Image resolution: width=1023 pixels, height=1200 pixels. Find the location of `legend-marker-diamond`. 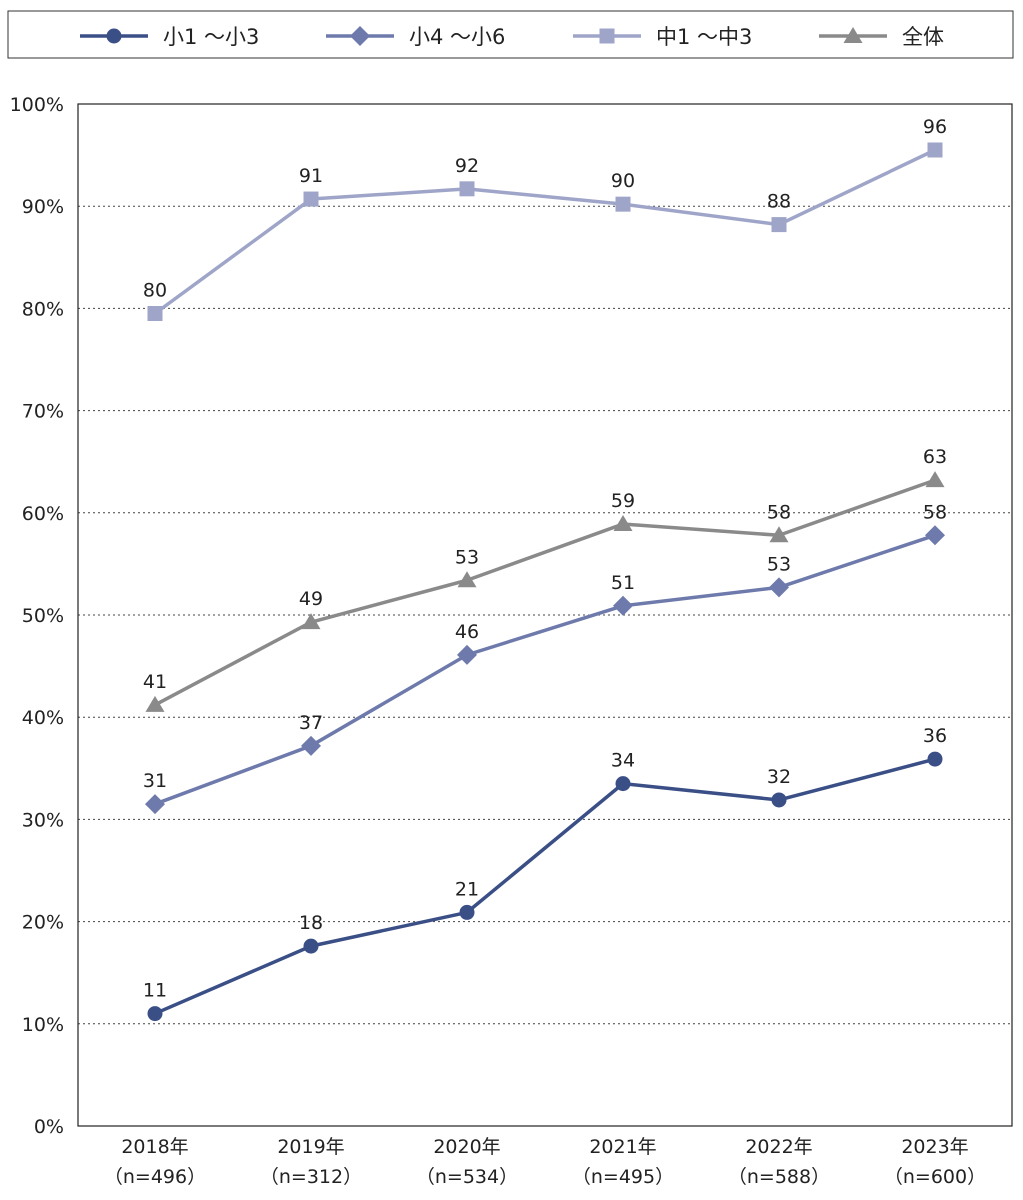

legend-marker-diamond is located at coordinates (360, 36).